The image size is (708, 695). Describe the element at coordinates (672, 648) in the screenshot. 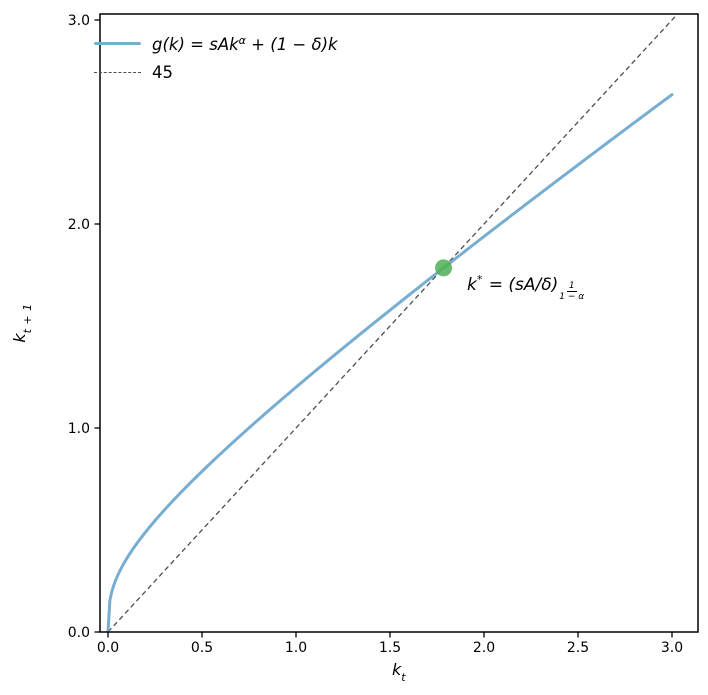

I see `x-tick-label: 3.0` at that location.